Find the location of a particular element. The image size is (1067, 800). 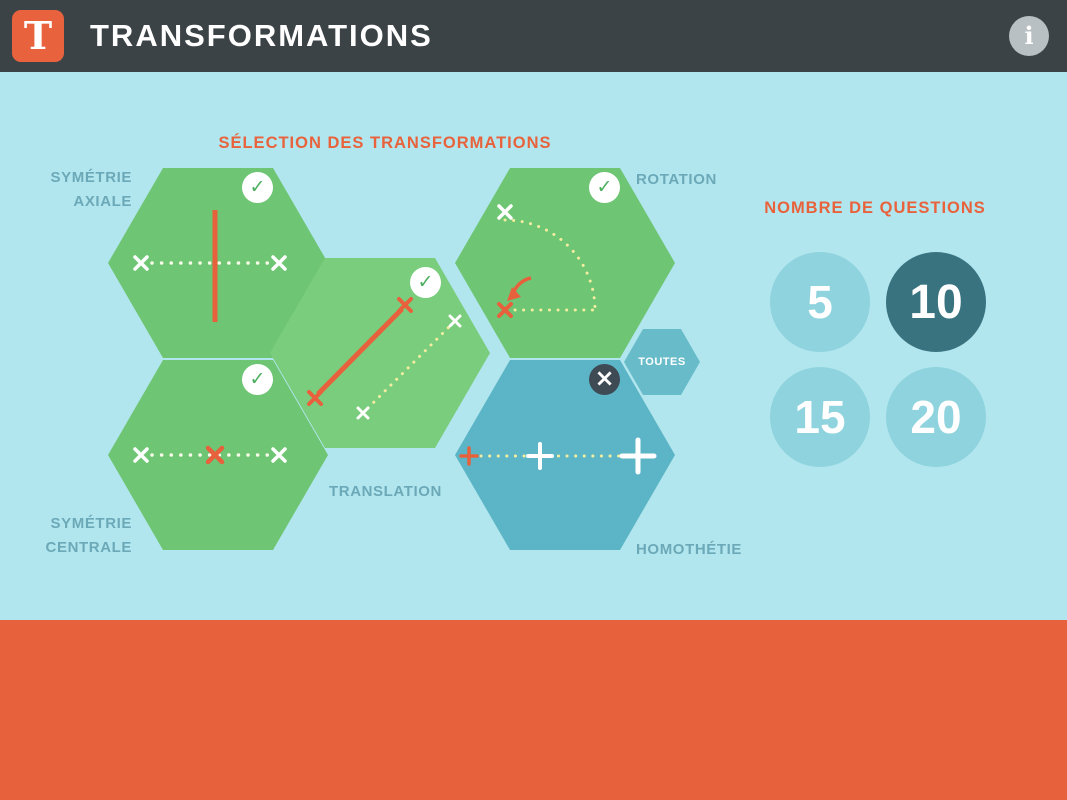

question-option-15: 15 is located at coordinates (820, 417).